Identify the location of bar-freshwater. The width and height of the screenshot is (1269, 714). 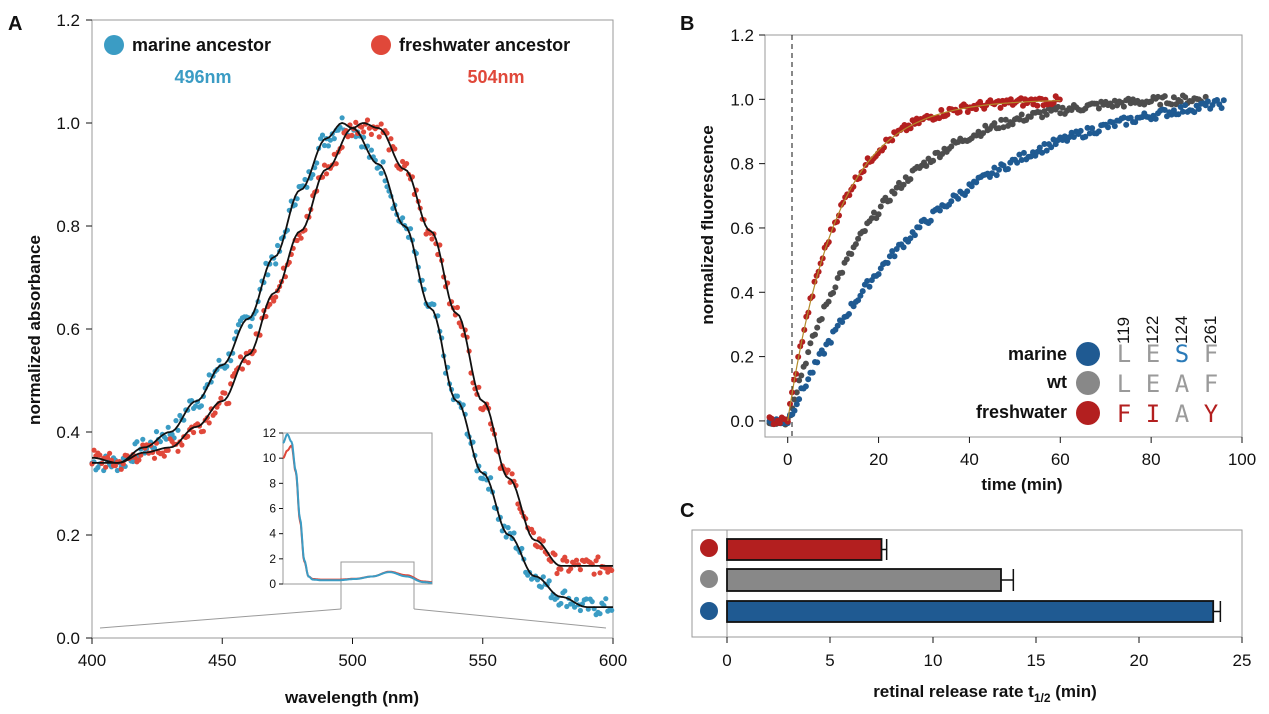
(804, 549).